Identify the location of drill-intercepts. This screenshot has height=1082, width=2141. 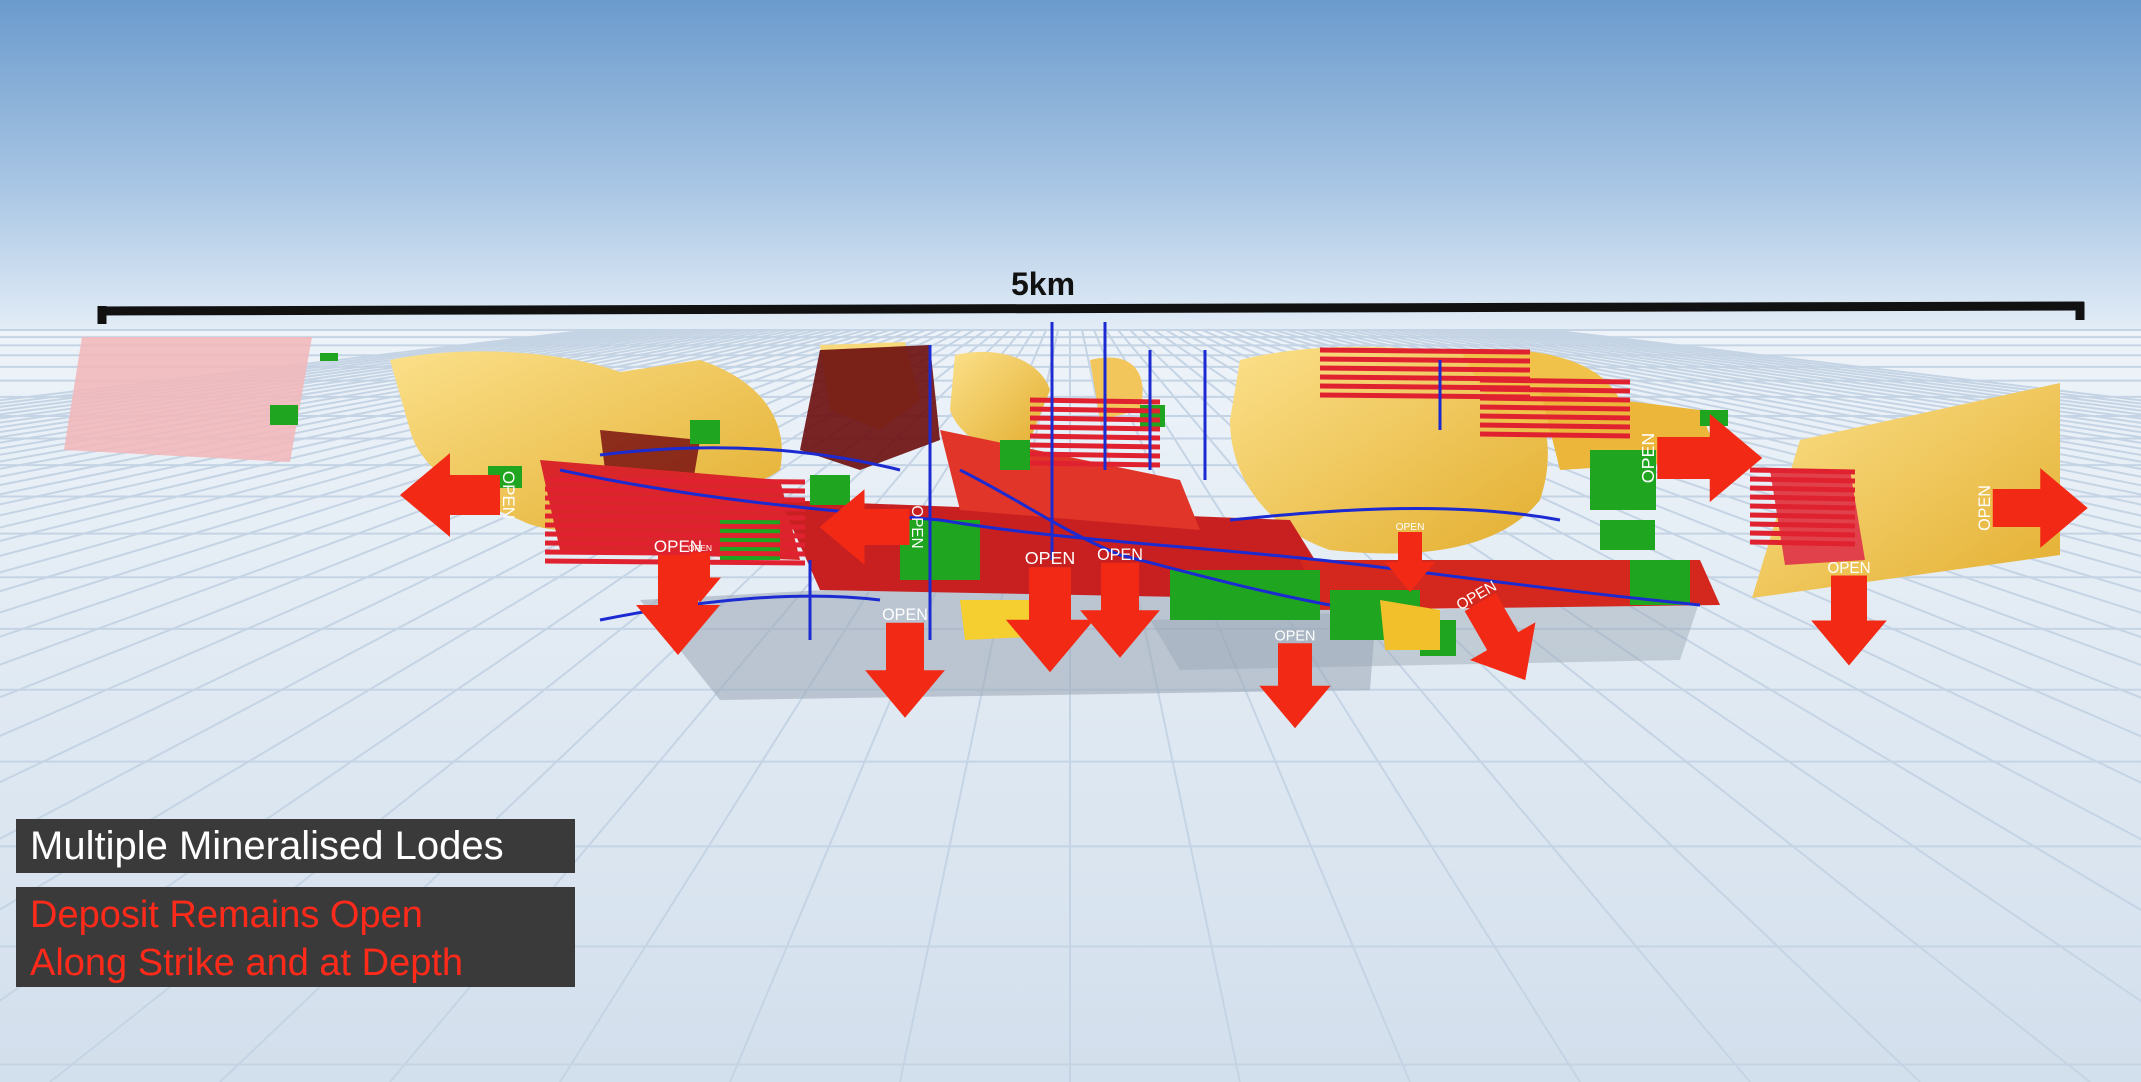
(1200, 456).